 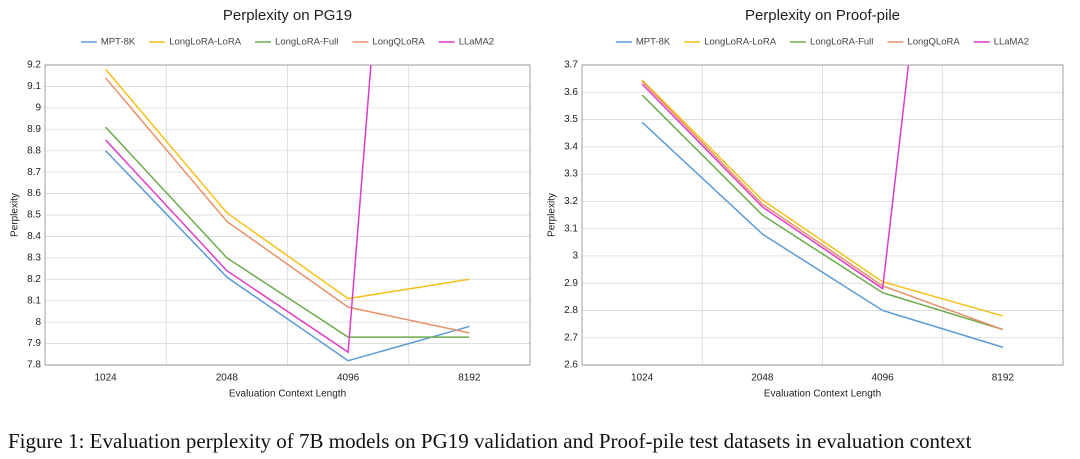 What do you see at coordinates (34, 343) in the screenshot?
I see `y-tick-label: 7.9` at bounding box center [34, 343].